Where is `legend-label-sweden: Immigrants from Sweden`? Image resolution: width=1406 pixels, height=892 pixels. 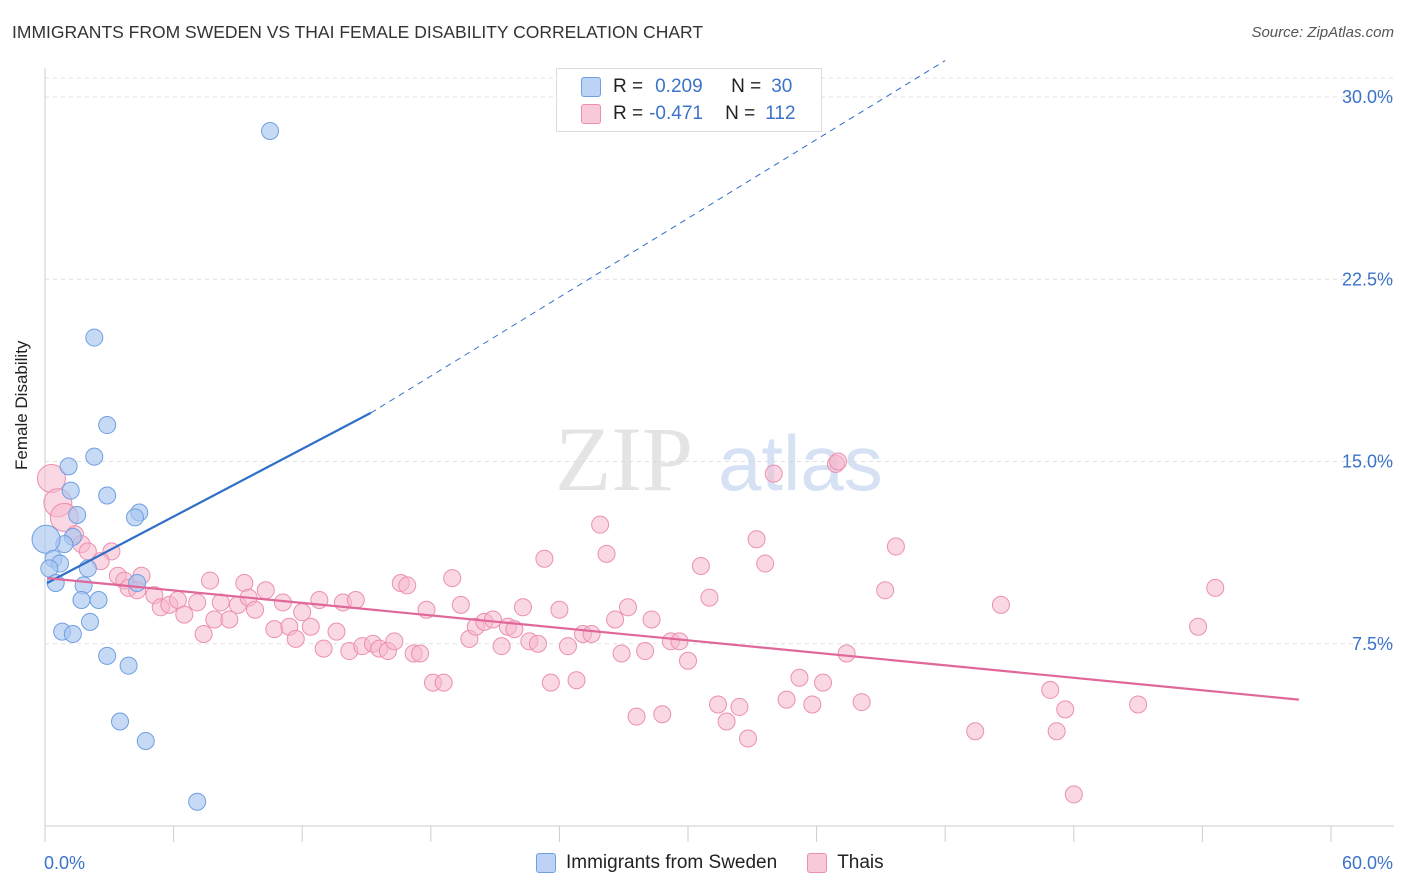
legend-label-sweden: Immigrants from Sweden is located at coordinates (672, 862).